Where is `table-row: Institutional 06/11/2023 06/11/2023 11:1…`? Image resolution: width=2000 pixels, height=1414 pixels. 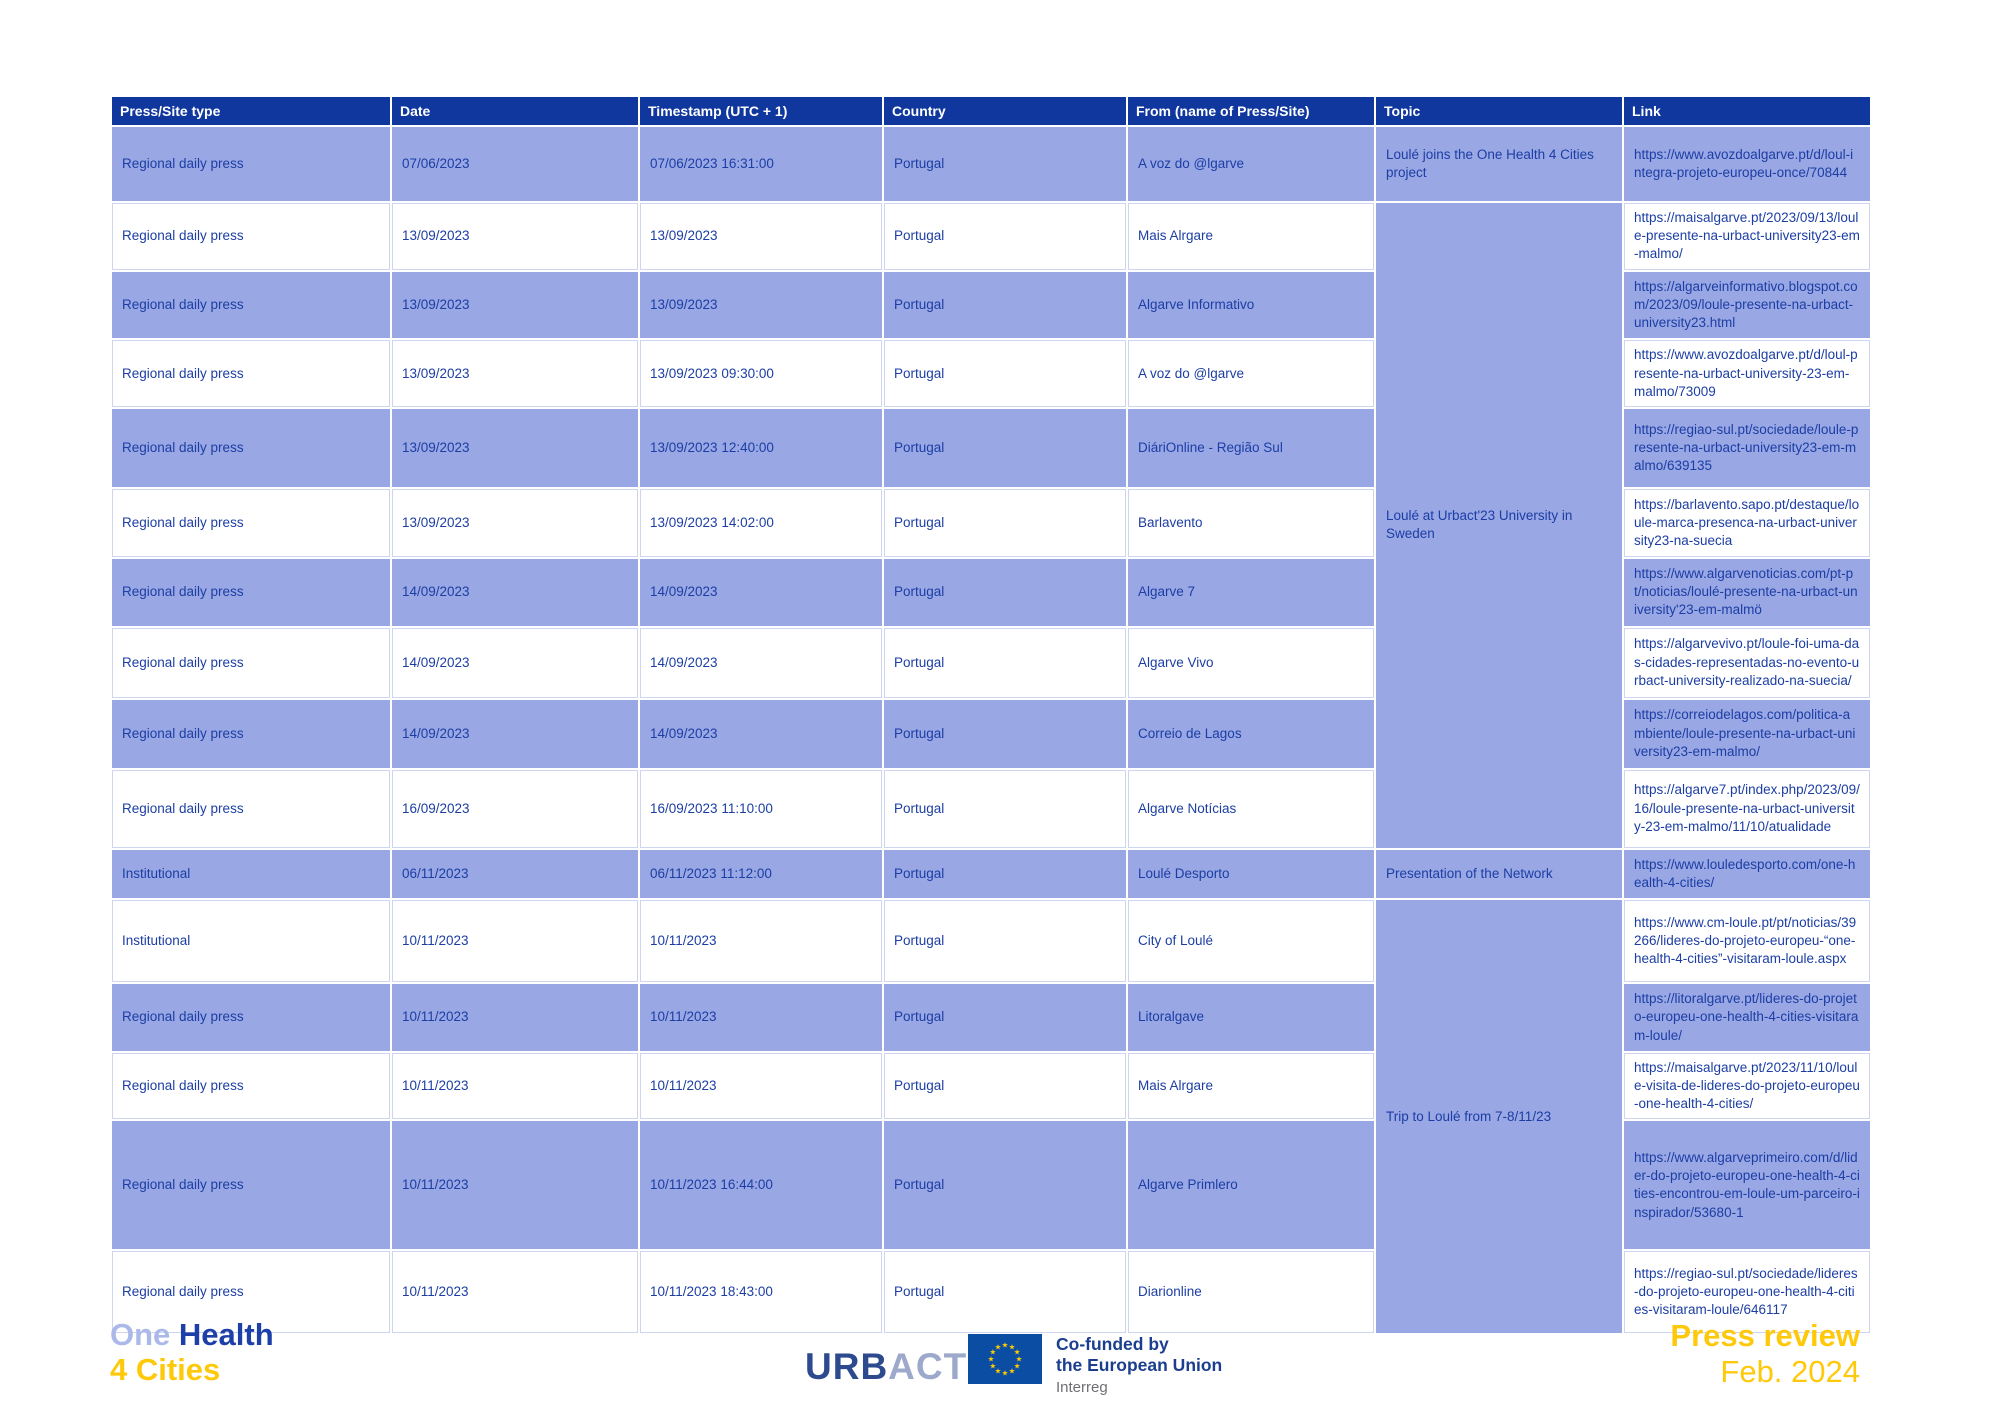
table-row: Institutional 06/11/2023 06/11/2023 11:1… is located at coordinates (991, 874).